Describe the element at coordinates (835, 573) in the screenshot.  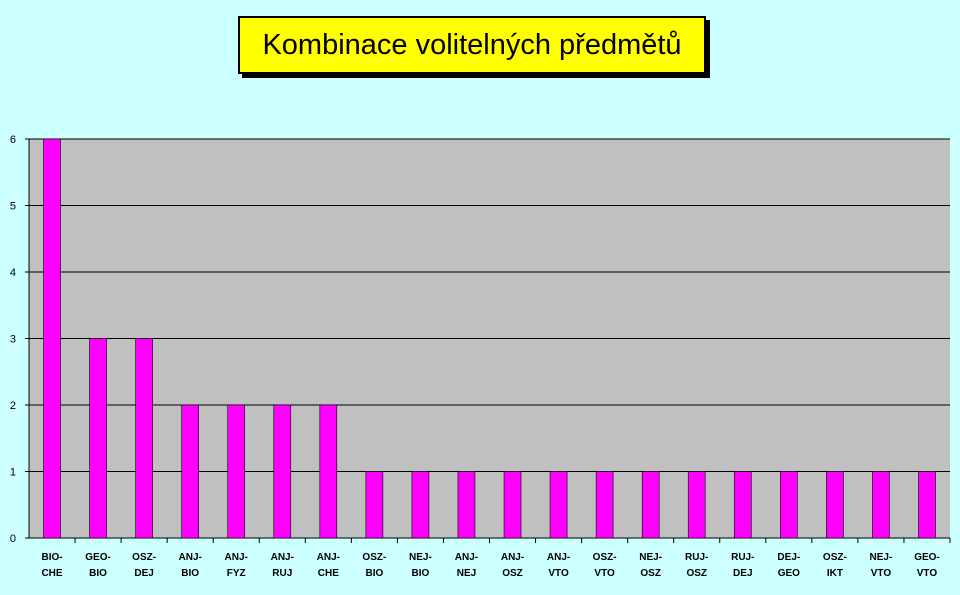
I see `x-category-label: IKT` at that location.